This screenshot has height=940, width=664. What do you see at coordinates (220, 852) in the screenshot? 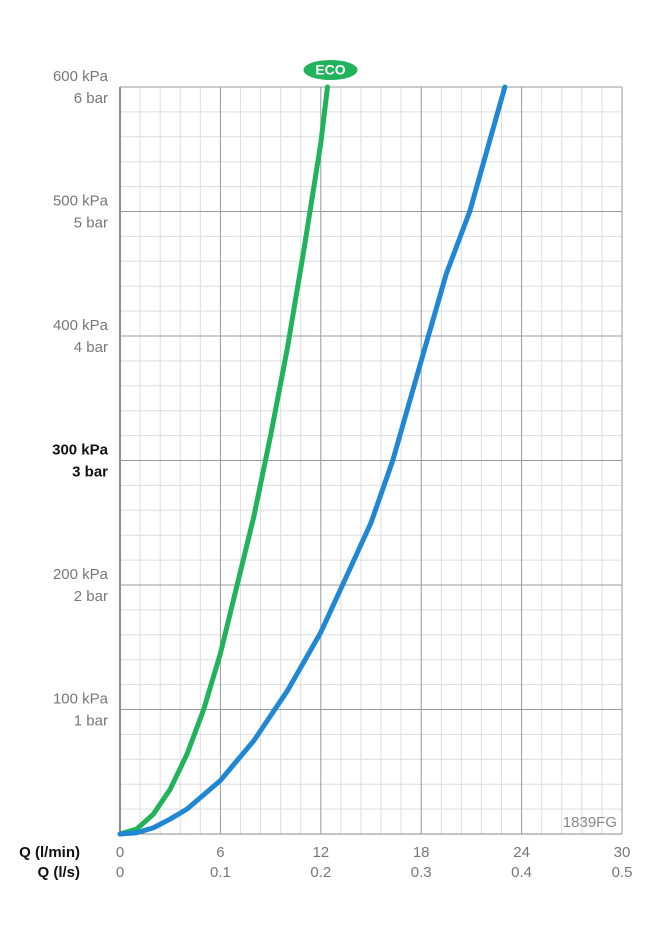
I see `x-tick-label: 6` at bounding box center [220, 852].